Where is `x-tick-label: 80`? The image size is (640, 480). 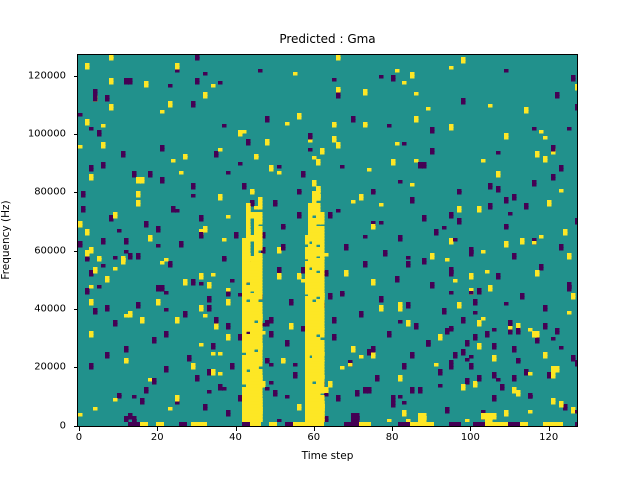 x-tick-label: 80 is located at coordinates (392, 437).